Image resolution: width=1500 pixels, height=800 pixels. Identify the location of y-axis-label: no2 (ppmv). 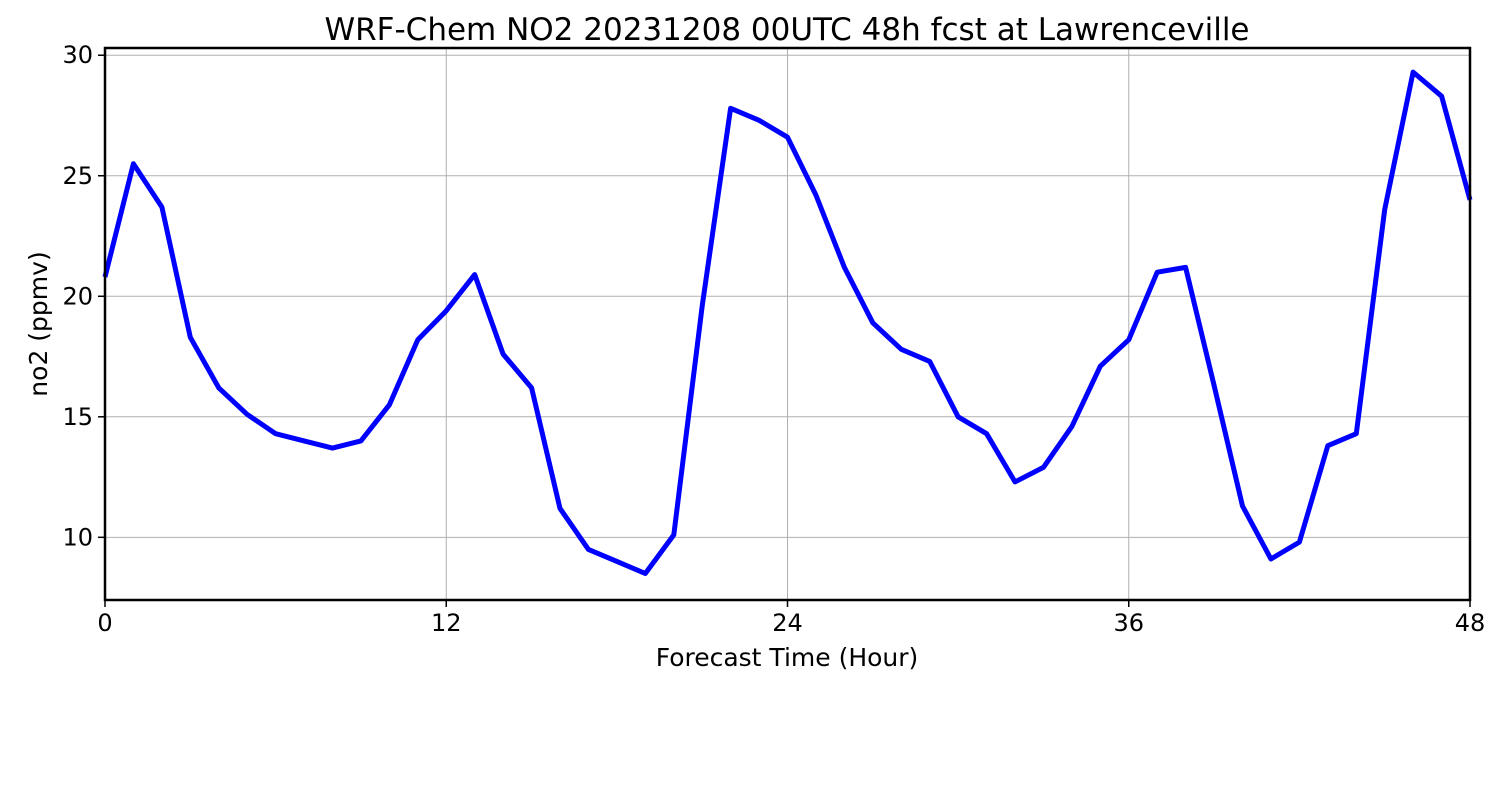
(38, 323).